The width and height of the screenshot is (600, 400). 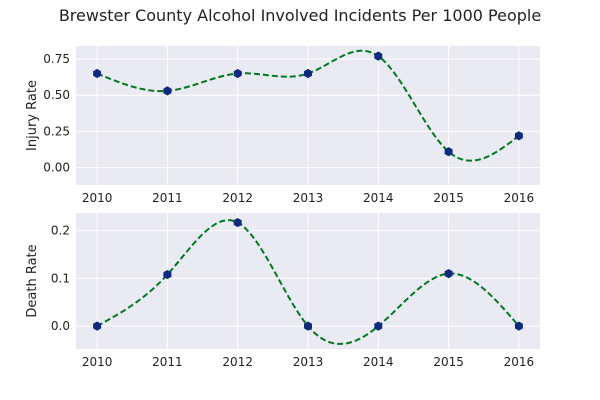 I want to click on plot-2-xtick-label: 2011, so click(x=167, y=362).